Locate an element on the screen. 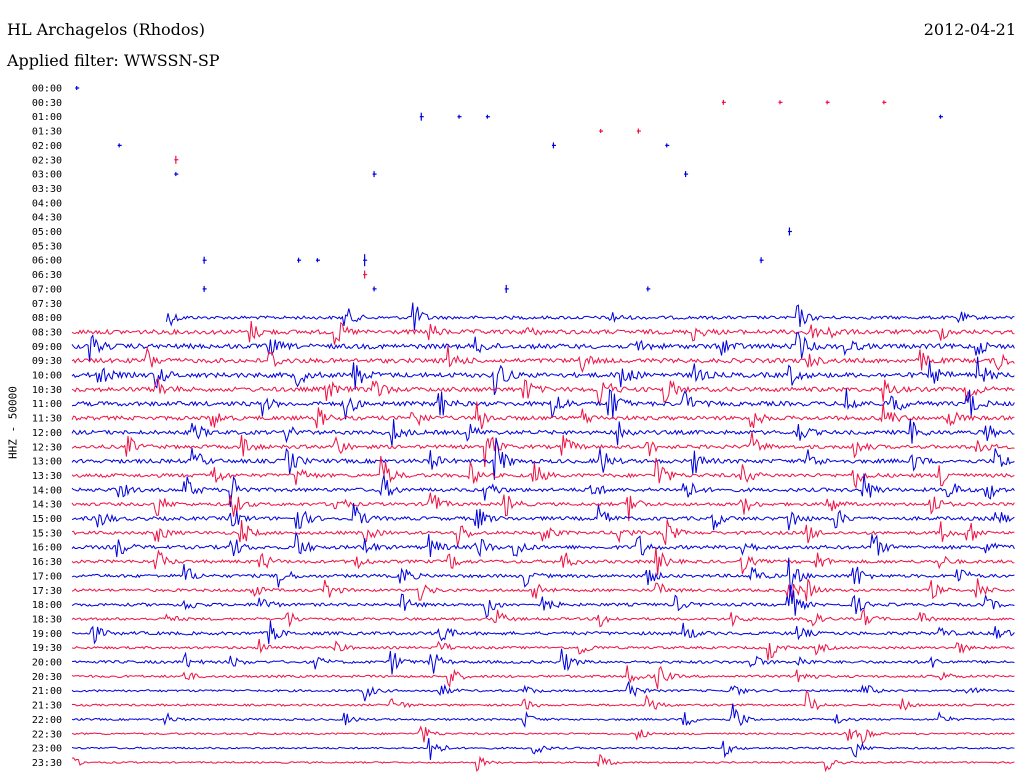  row-time-label: 03:00 is located at coordinates (47, 175).